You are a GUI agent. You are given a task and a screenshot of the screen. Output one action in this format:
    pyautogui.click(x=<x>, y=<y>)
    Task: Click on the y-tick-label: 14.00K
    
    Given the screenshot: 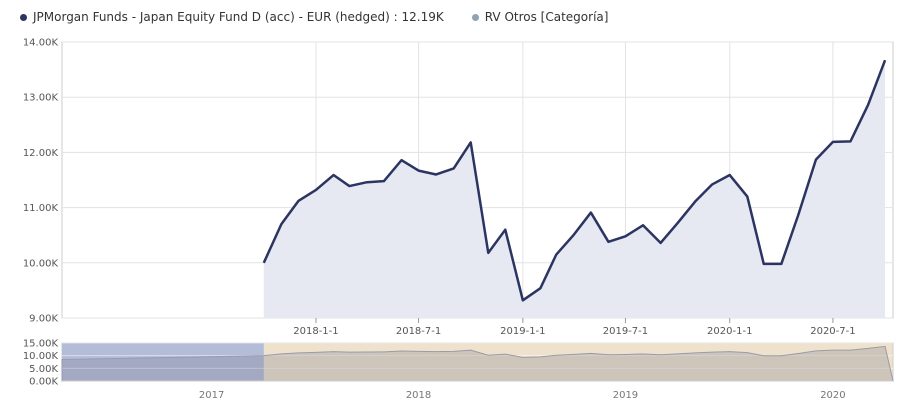 What is the action you would take?
    pyautogui.click(x=41, y=43)
    